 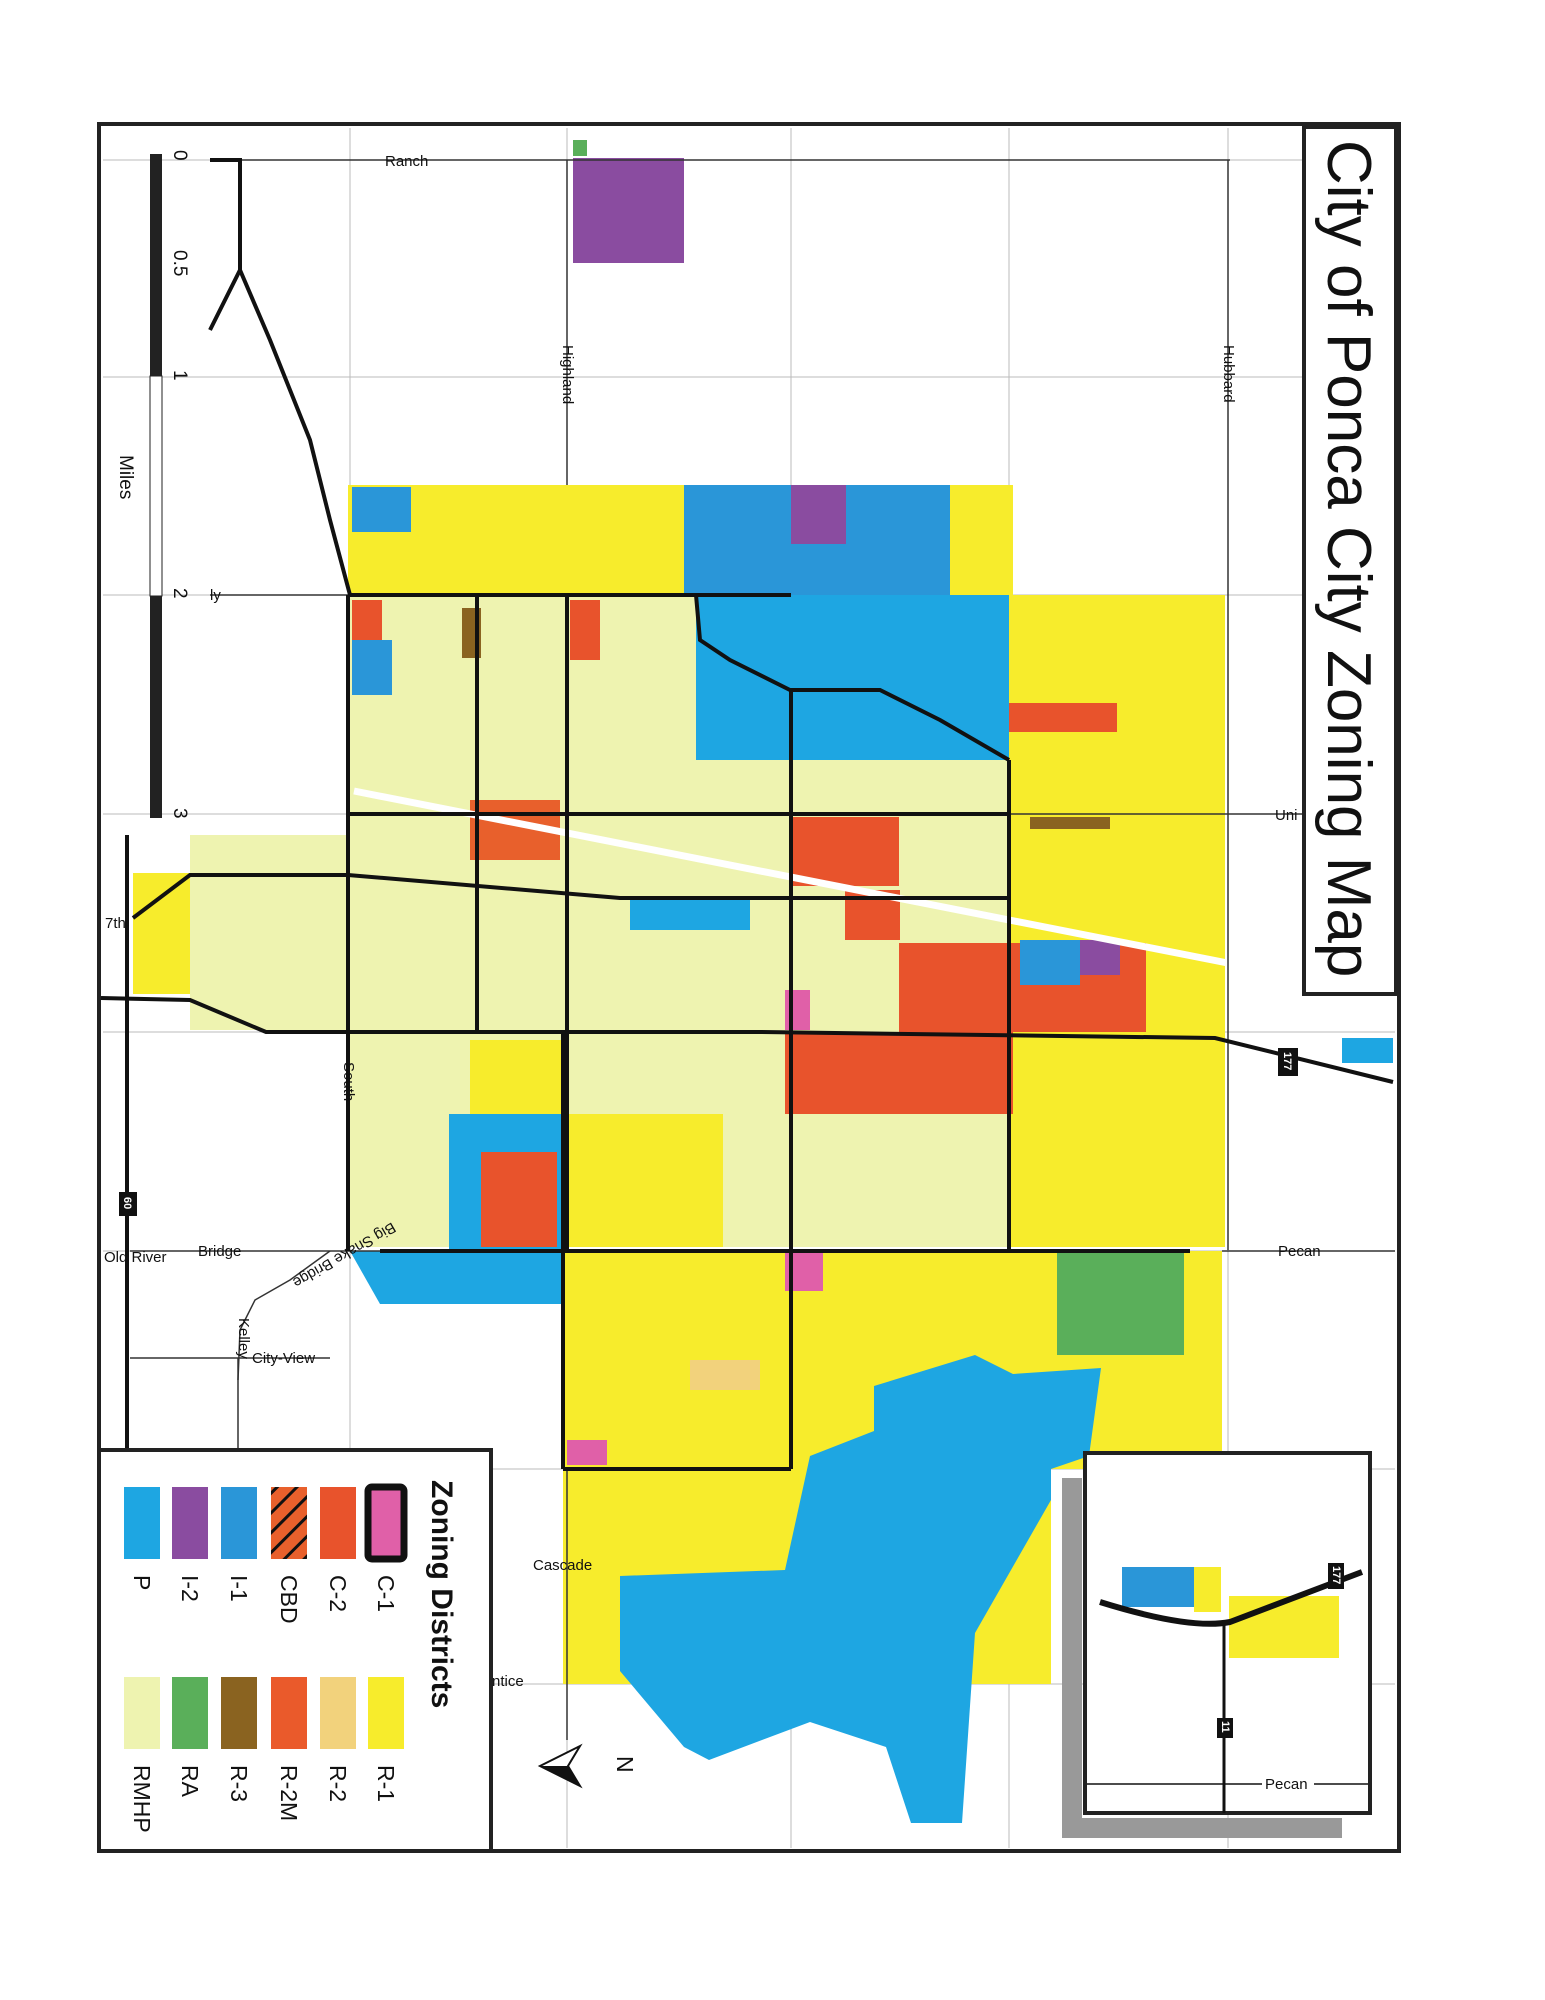 What do you see at coordinates (219, 1251) in the screenshot?
I see `street-label-bridge: Bridge` at bounding box center [219, 1251].